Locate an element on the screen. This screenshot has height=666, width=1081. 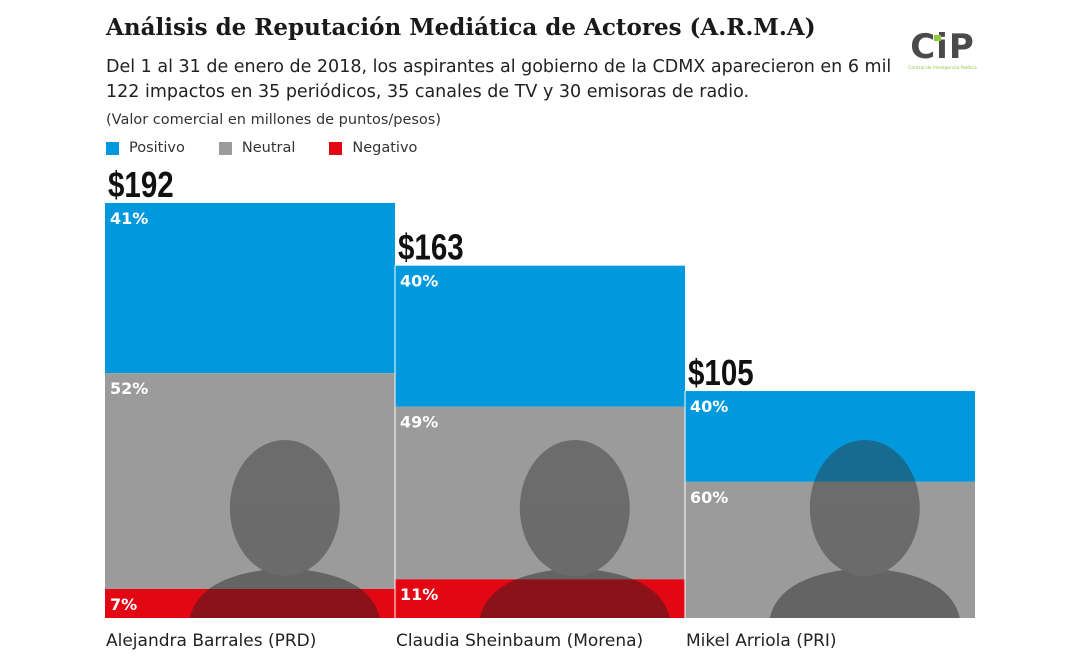
cip-logo: CiP Central de Inteligencia Política is located at coordinates (942, 50).